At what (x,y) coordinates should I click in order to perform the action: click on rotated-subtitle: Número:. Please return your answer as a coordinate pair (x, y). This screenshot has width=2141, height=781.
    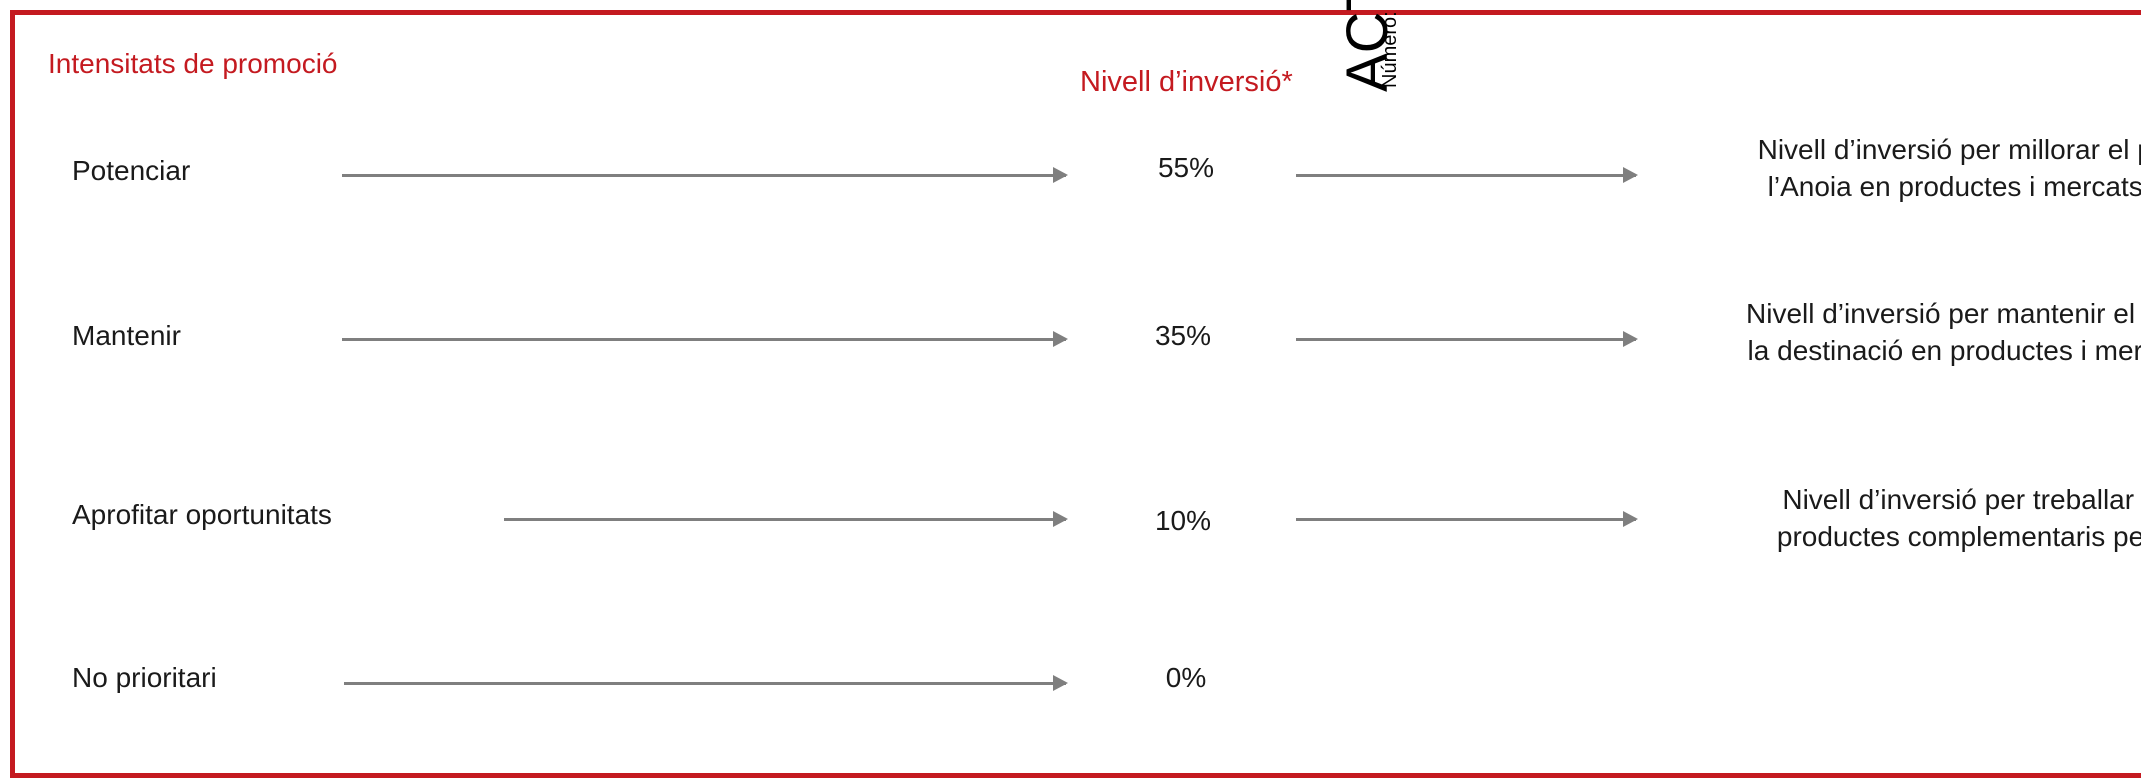
    Looking at the image, I should click on (1390, 49).